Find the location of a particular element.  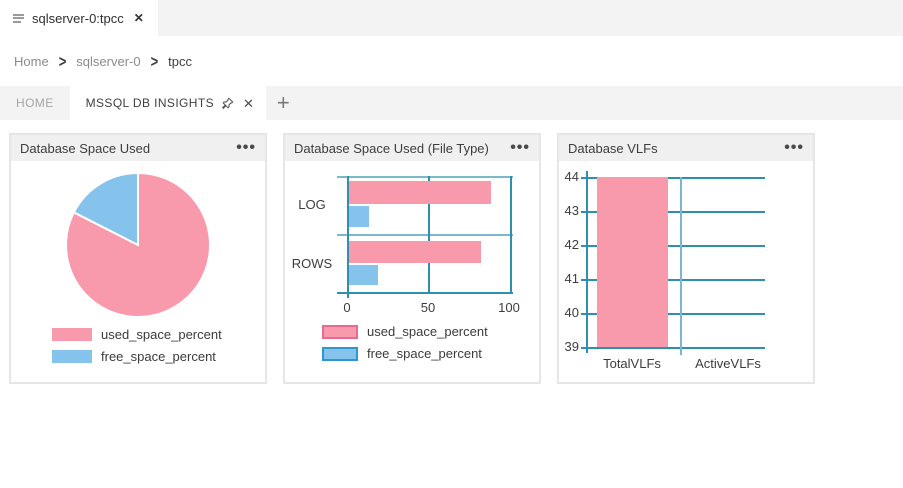

widget-title: Database VLFs is located at coordinates (613, 148).